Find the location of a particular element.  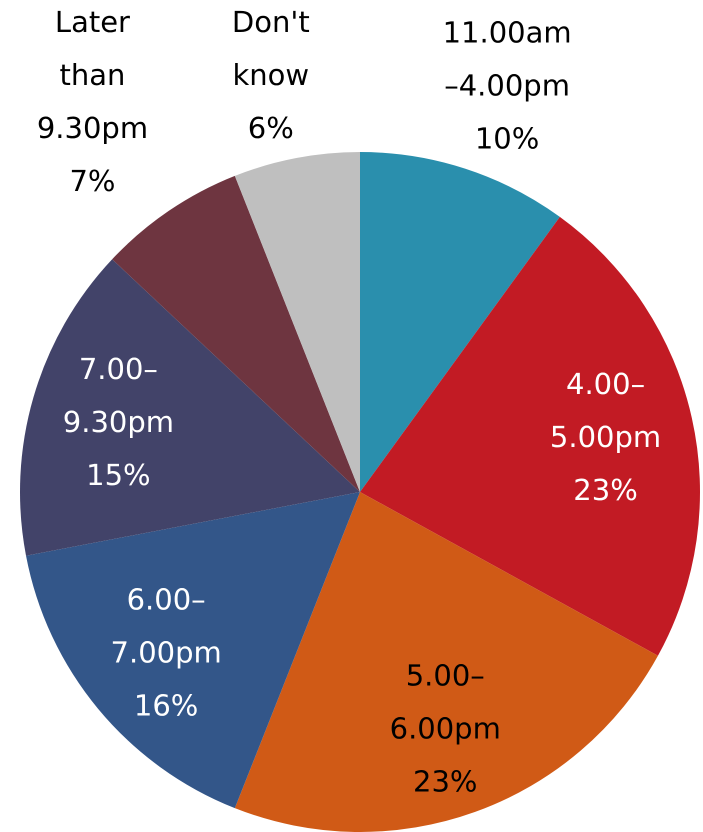

data-label: 15% is located at coordinates (118, 475).